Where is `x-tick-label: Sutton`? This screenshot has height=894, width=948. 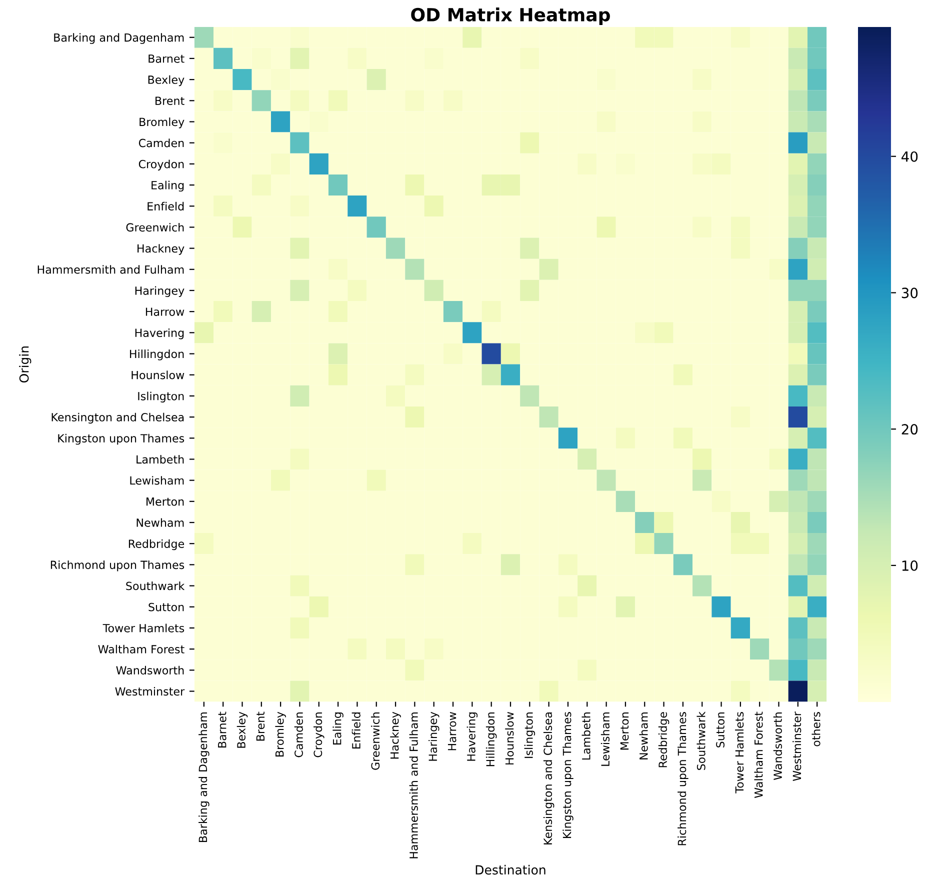 x-tick-label: Sutton is located at coordinates (720, 730).